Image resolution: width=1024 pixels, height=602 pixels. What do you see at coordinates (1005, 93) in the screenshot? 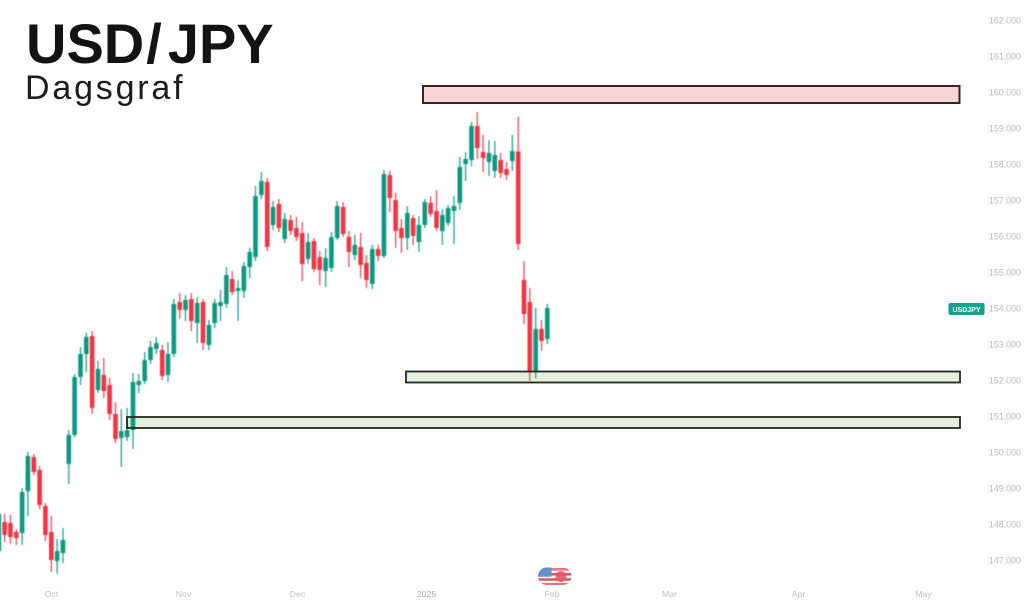
I see `svg-text: 160.000` at bounding box center [1005, 93].